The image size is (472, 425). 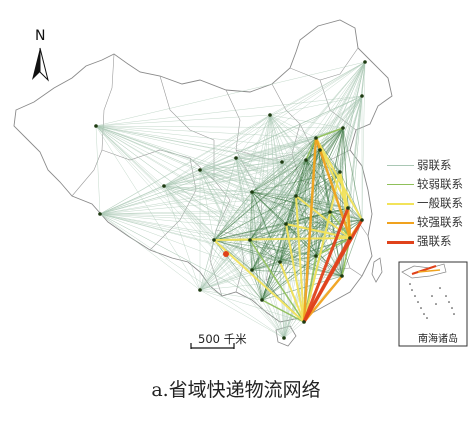 What do you see at coordinates (236, 158) in the screenshot?
I see `province-node-ningxia` at bounding box center [236, 158].